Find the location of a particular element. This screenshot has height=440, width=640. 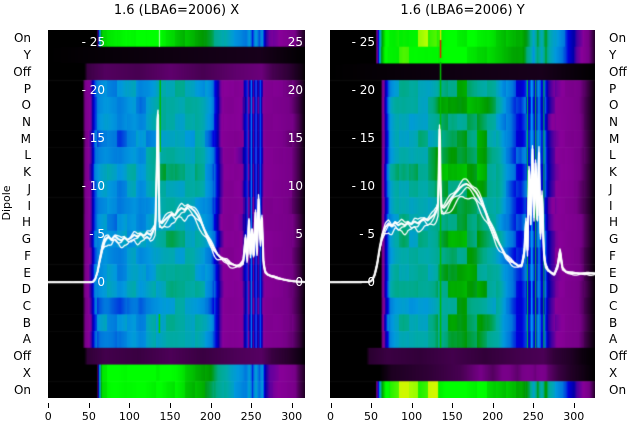

row-label-left-On-0: On is located at coordinates (22, 38).